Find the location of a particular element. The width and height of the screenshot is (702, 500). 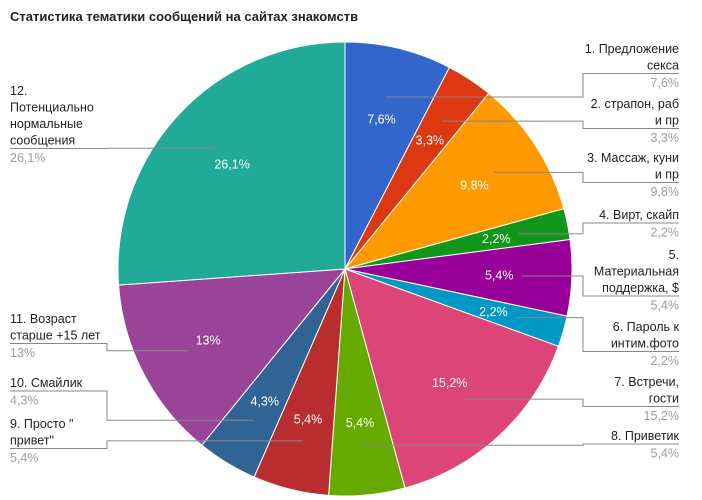

legend-item-4: 4. Вирт, скайп 2,2% is located at coordinates (639, 224).